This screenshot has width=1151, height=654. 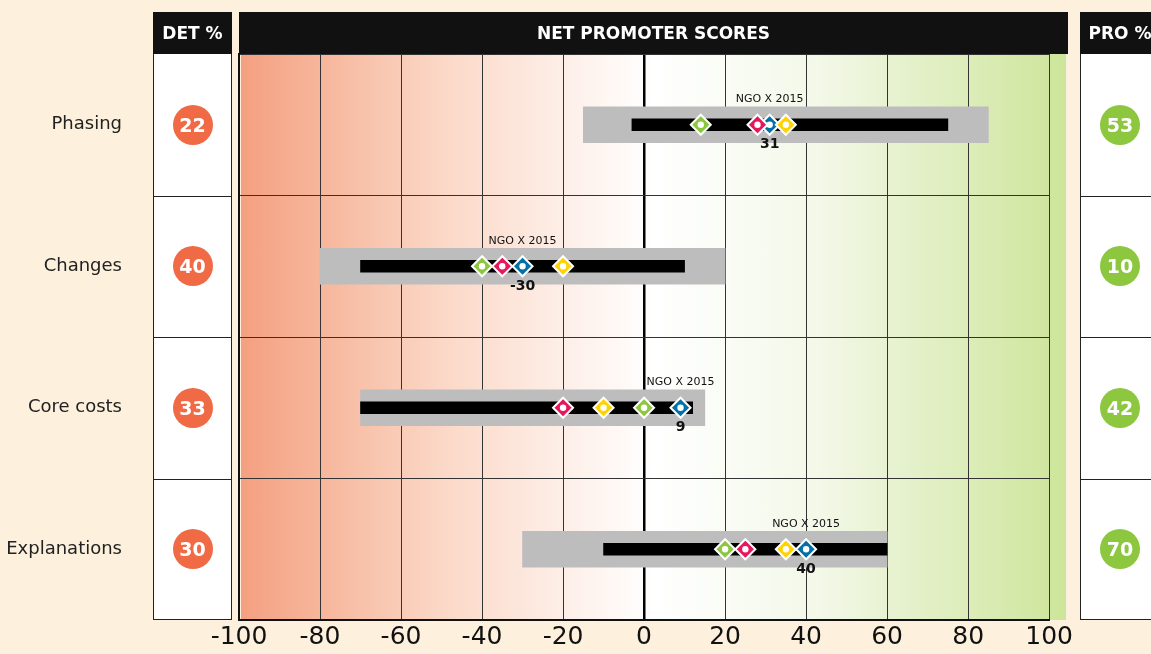 What do you see at coordinates (522, 240) in the screenshot?
I see `series-label: NGO X 2015` at bounding box center [522, 240].